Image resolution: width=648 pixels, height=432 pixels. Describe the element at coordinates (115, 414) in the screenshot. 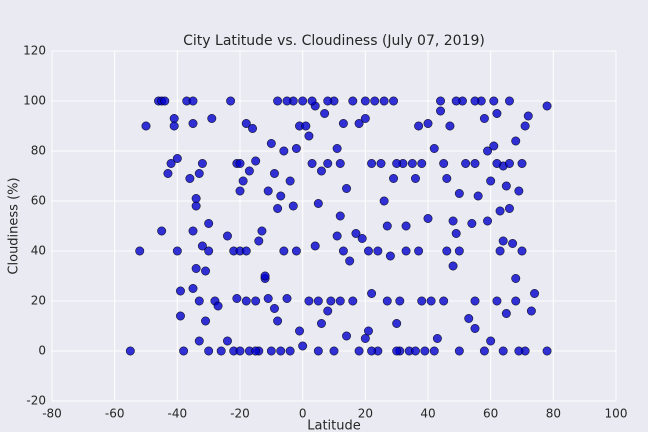

I see `x-tick-label: -60` at that location.